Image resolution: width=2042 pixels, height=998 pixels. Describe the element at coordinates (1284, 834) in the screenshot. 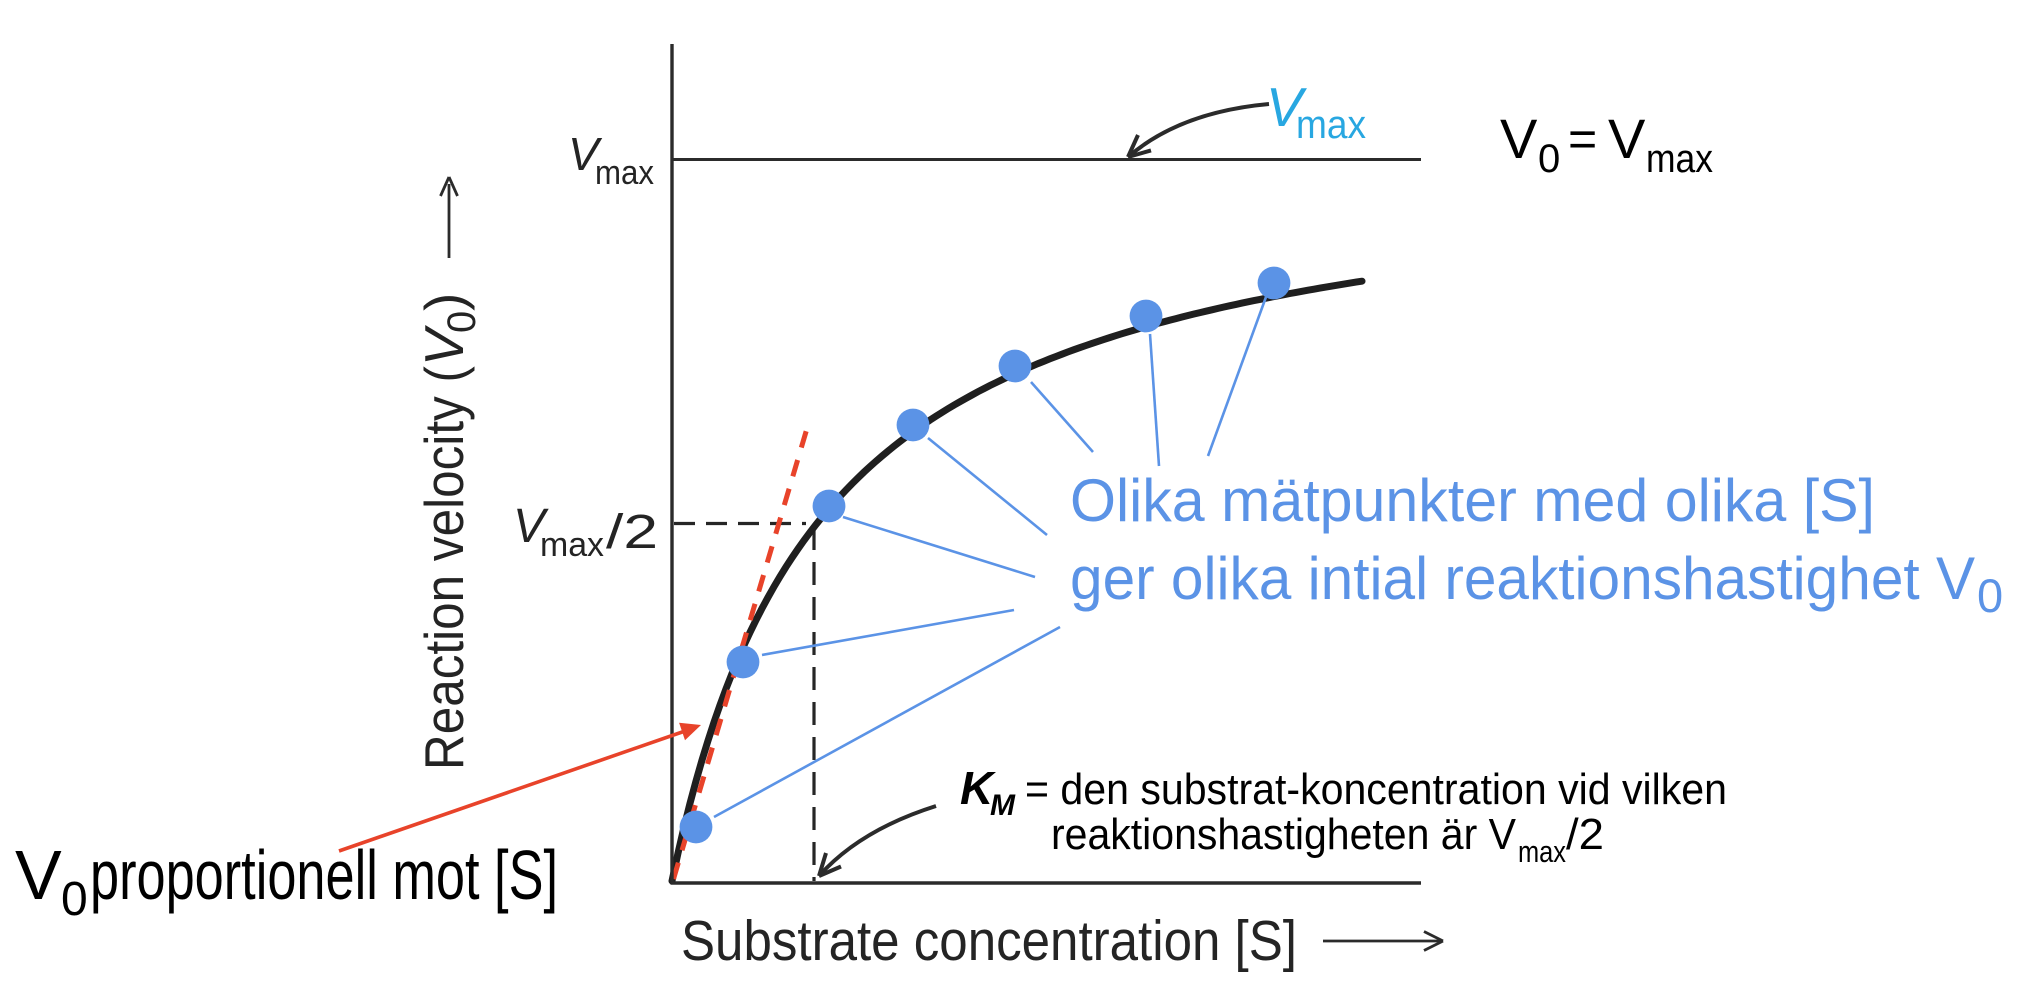

I see `svg-text: reaktionshastigheten är V` at that location.